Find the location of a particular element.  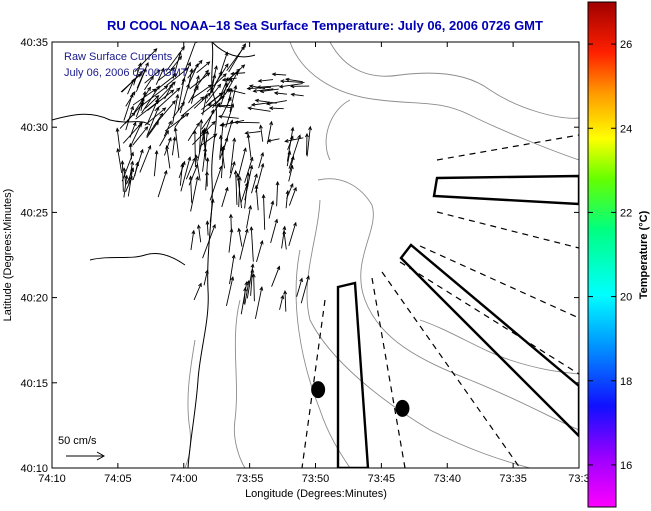

study-box is located at coordinates (489, 340).